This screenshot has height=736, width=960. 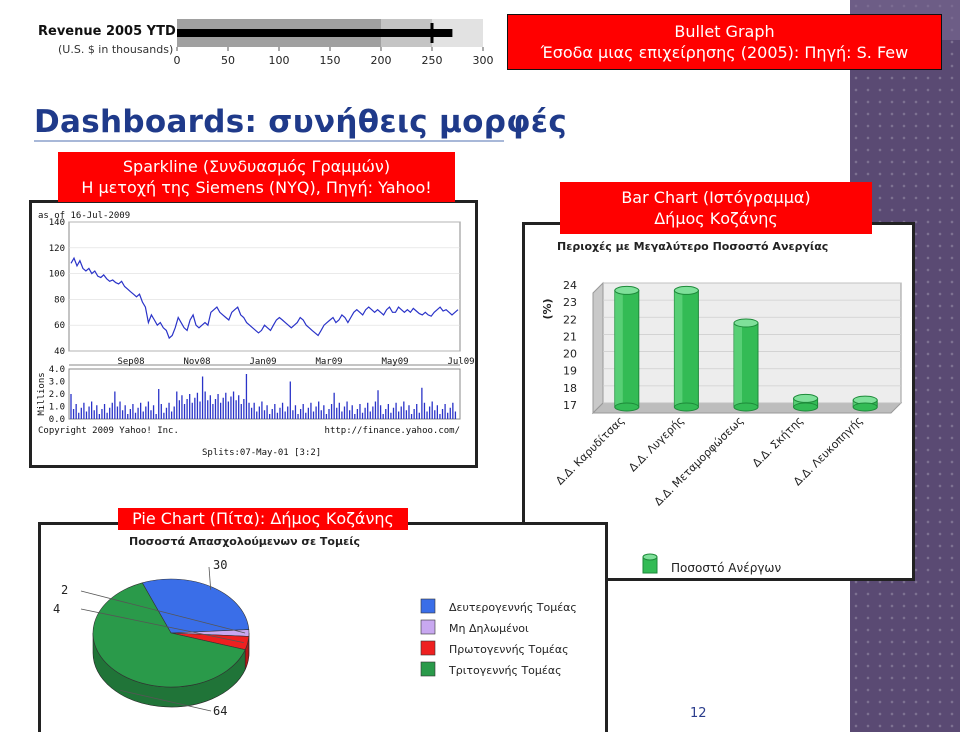 I want to click on stock-ytick-4: 60, so click(x=59, y=326).